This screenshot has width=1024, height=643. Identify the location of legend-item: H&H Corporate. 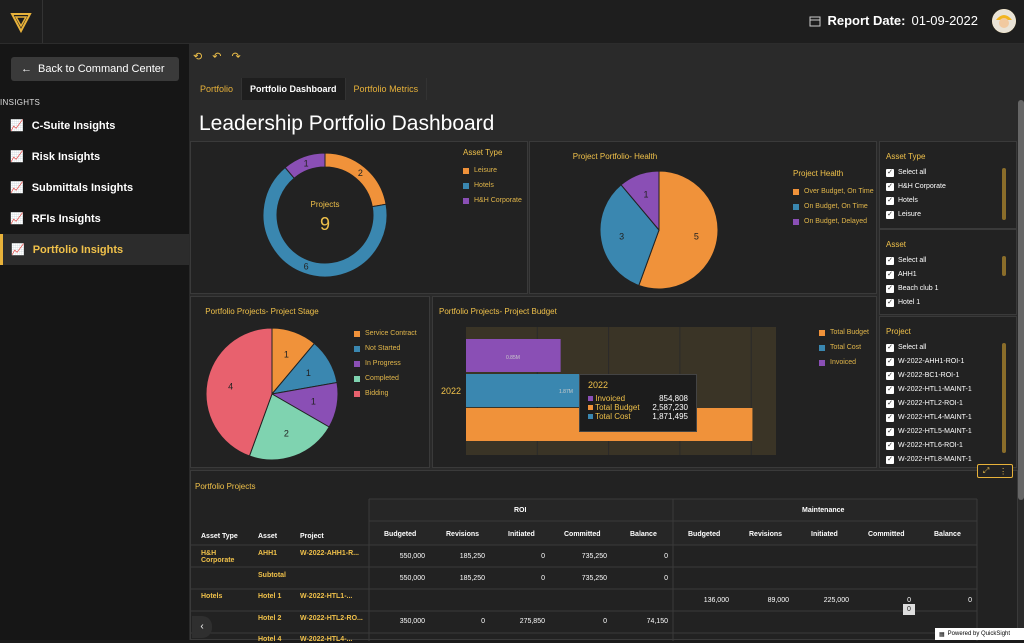
(492, 200).